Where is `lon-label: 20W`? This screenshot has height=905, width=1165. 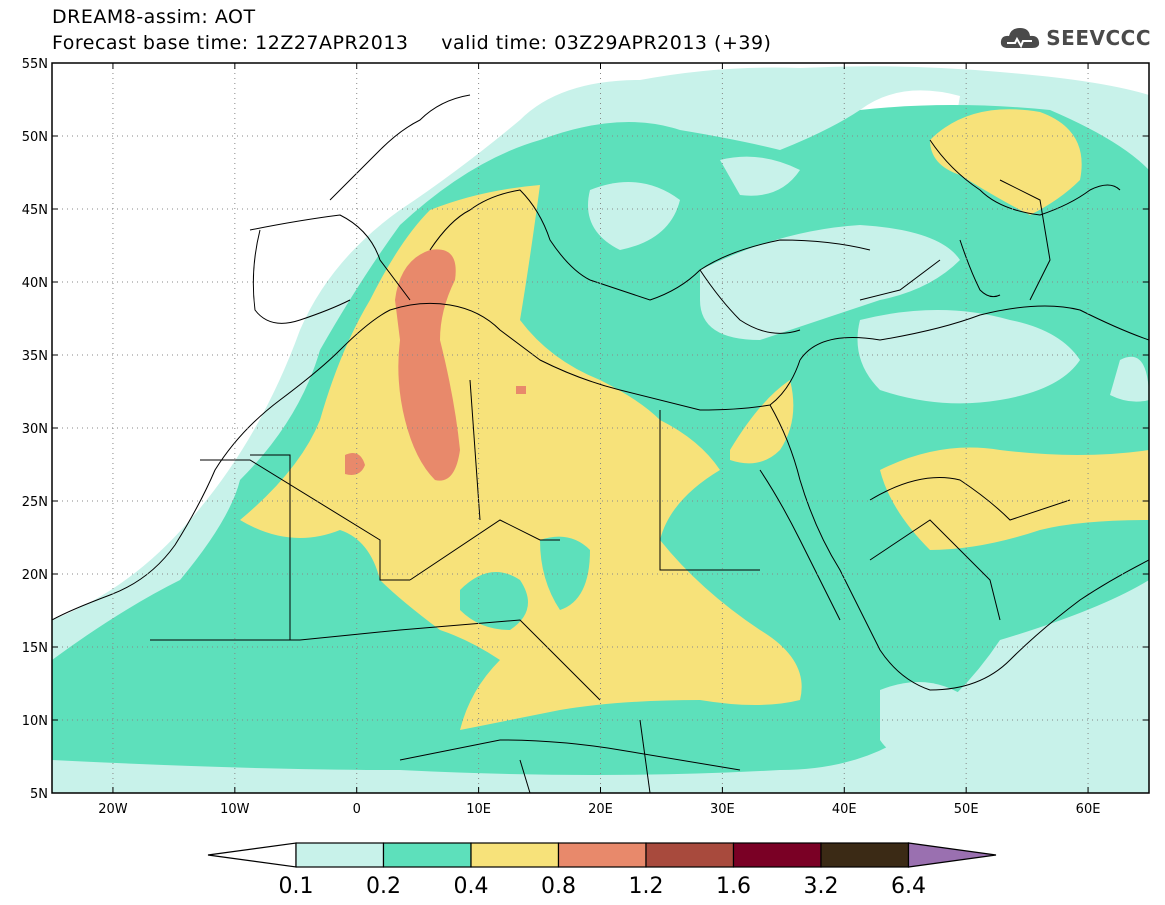
lon-label: 20W is located at coordinates (113, 809).